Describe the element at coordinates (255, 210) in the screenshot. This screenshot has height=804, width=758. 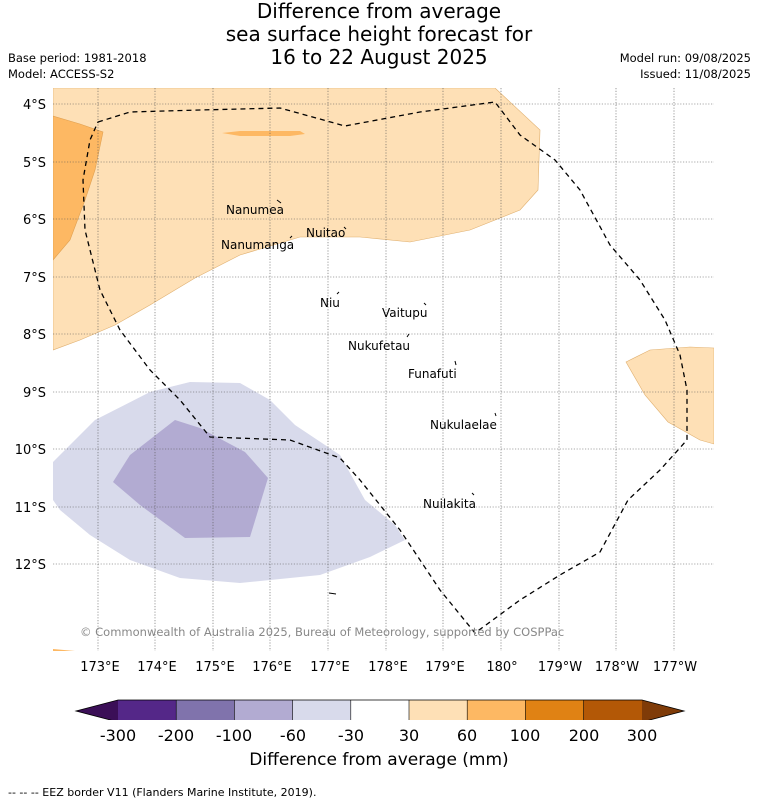
I see `place-label-nanumea: Nanumea` at that location.